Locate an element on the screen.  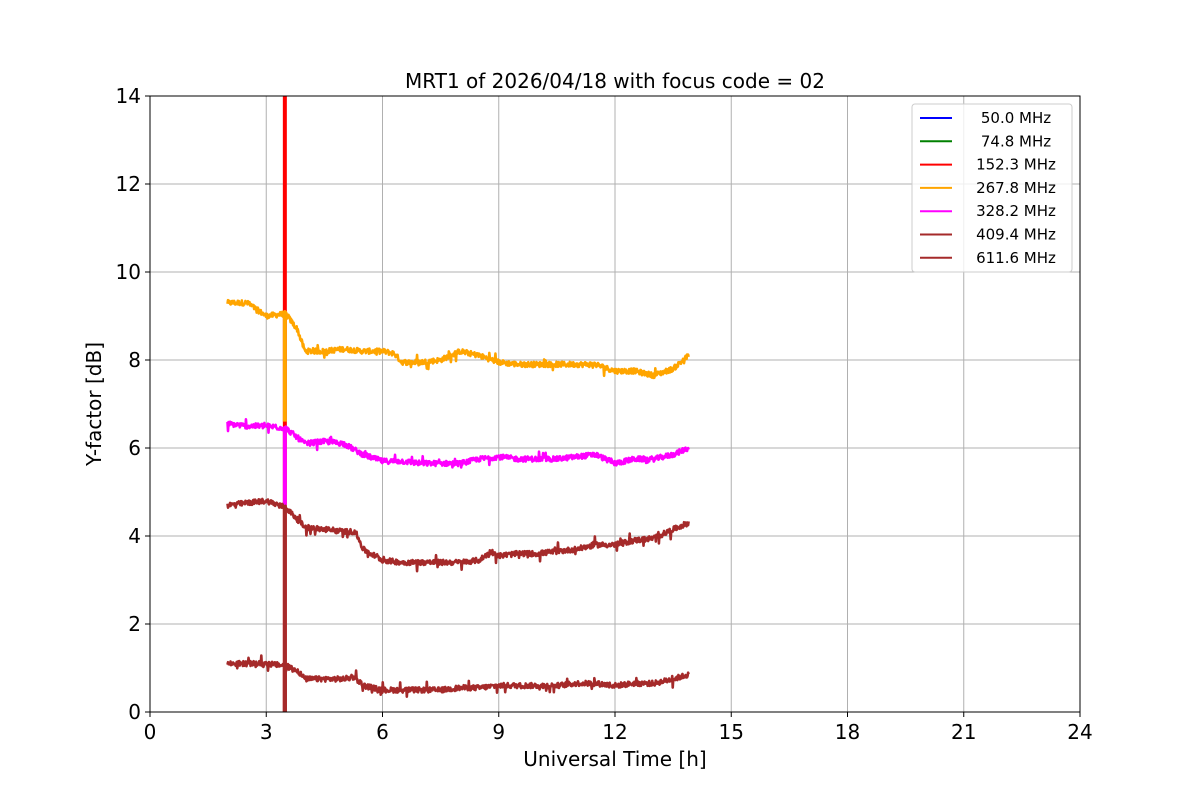
y-tick-label: 10 is located at coordinates (128, 272).